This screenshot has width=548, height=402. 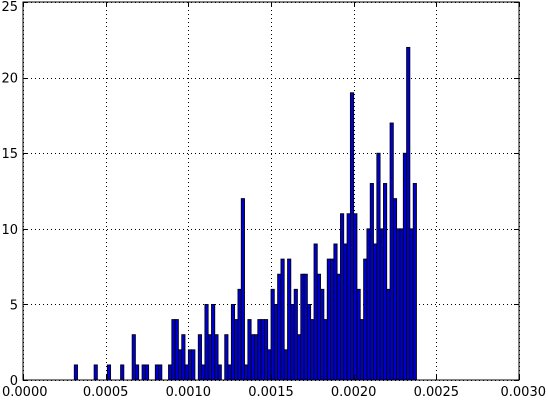 What do you see at coordinates (14, 305) in the screenshot?
I see `y-tick-label: 5` at bounding box center [14, 305].